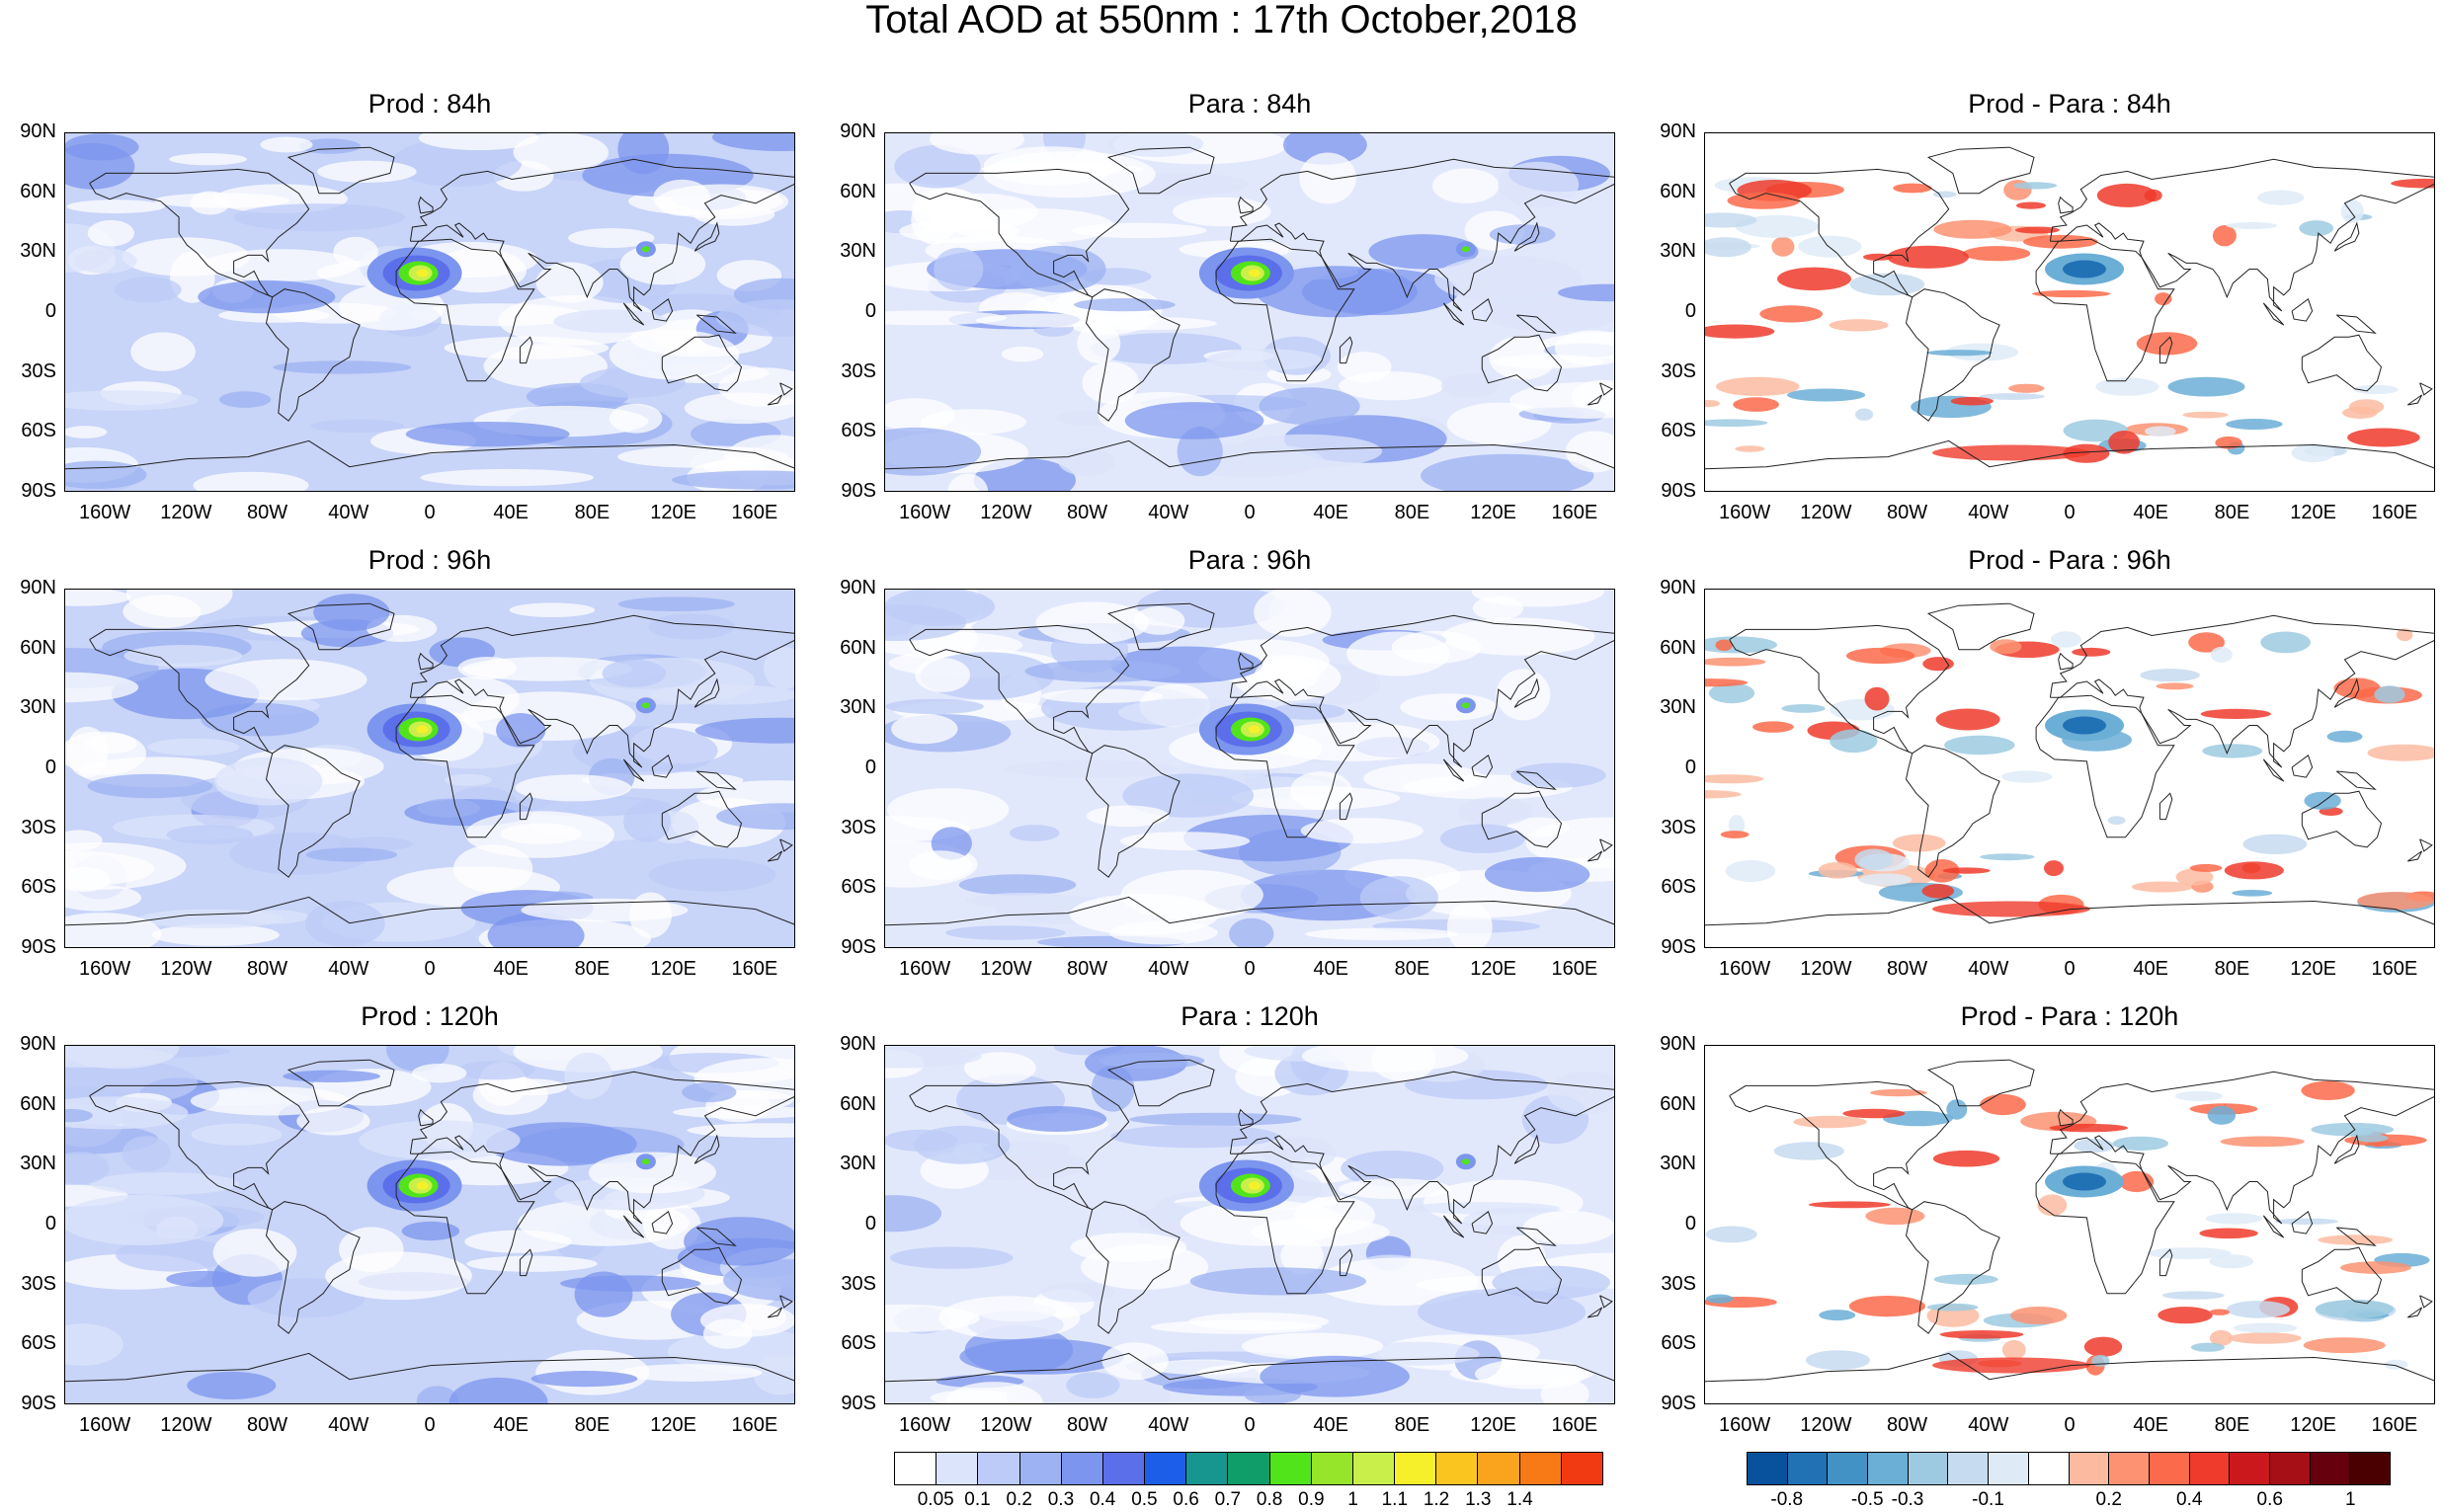  I want to click on colorbar-label: 0.2, so click(2108, 1500).